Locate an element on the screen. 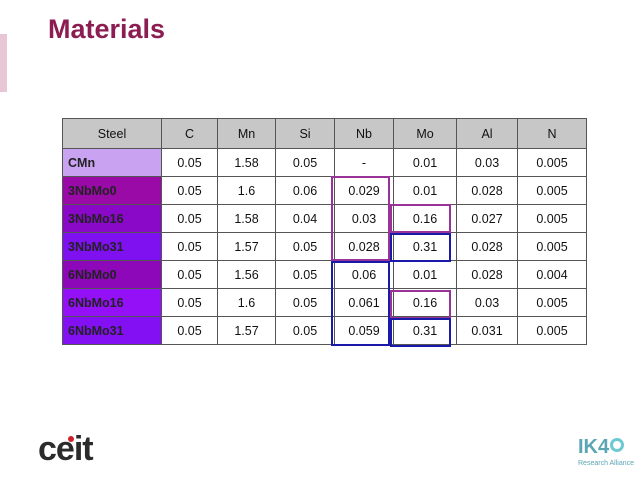 This screenshot has height=479, width=638. steel-name: CMn is located at coordinates (112, 162).